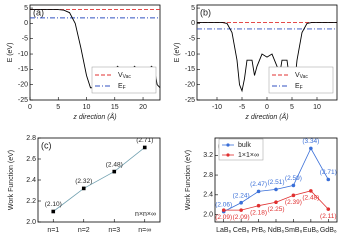 The height and width of the screenshot is (244, 346). Describe the element at coordinates (114, 164) in the screenshot. I see `value-label: (2.48)` at that location.